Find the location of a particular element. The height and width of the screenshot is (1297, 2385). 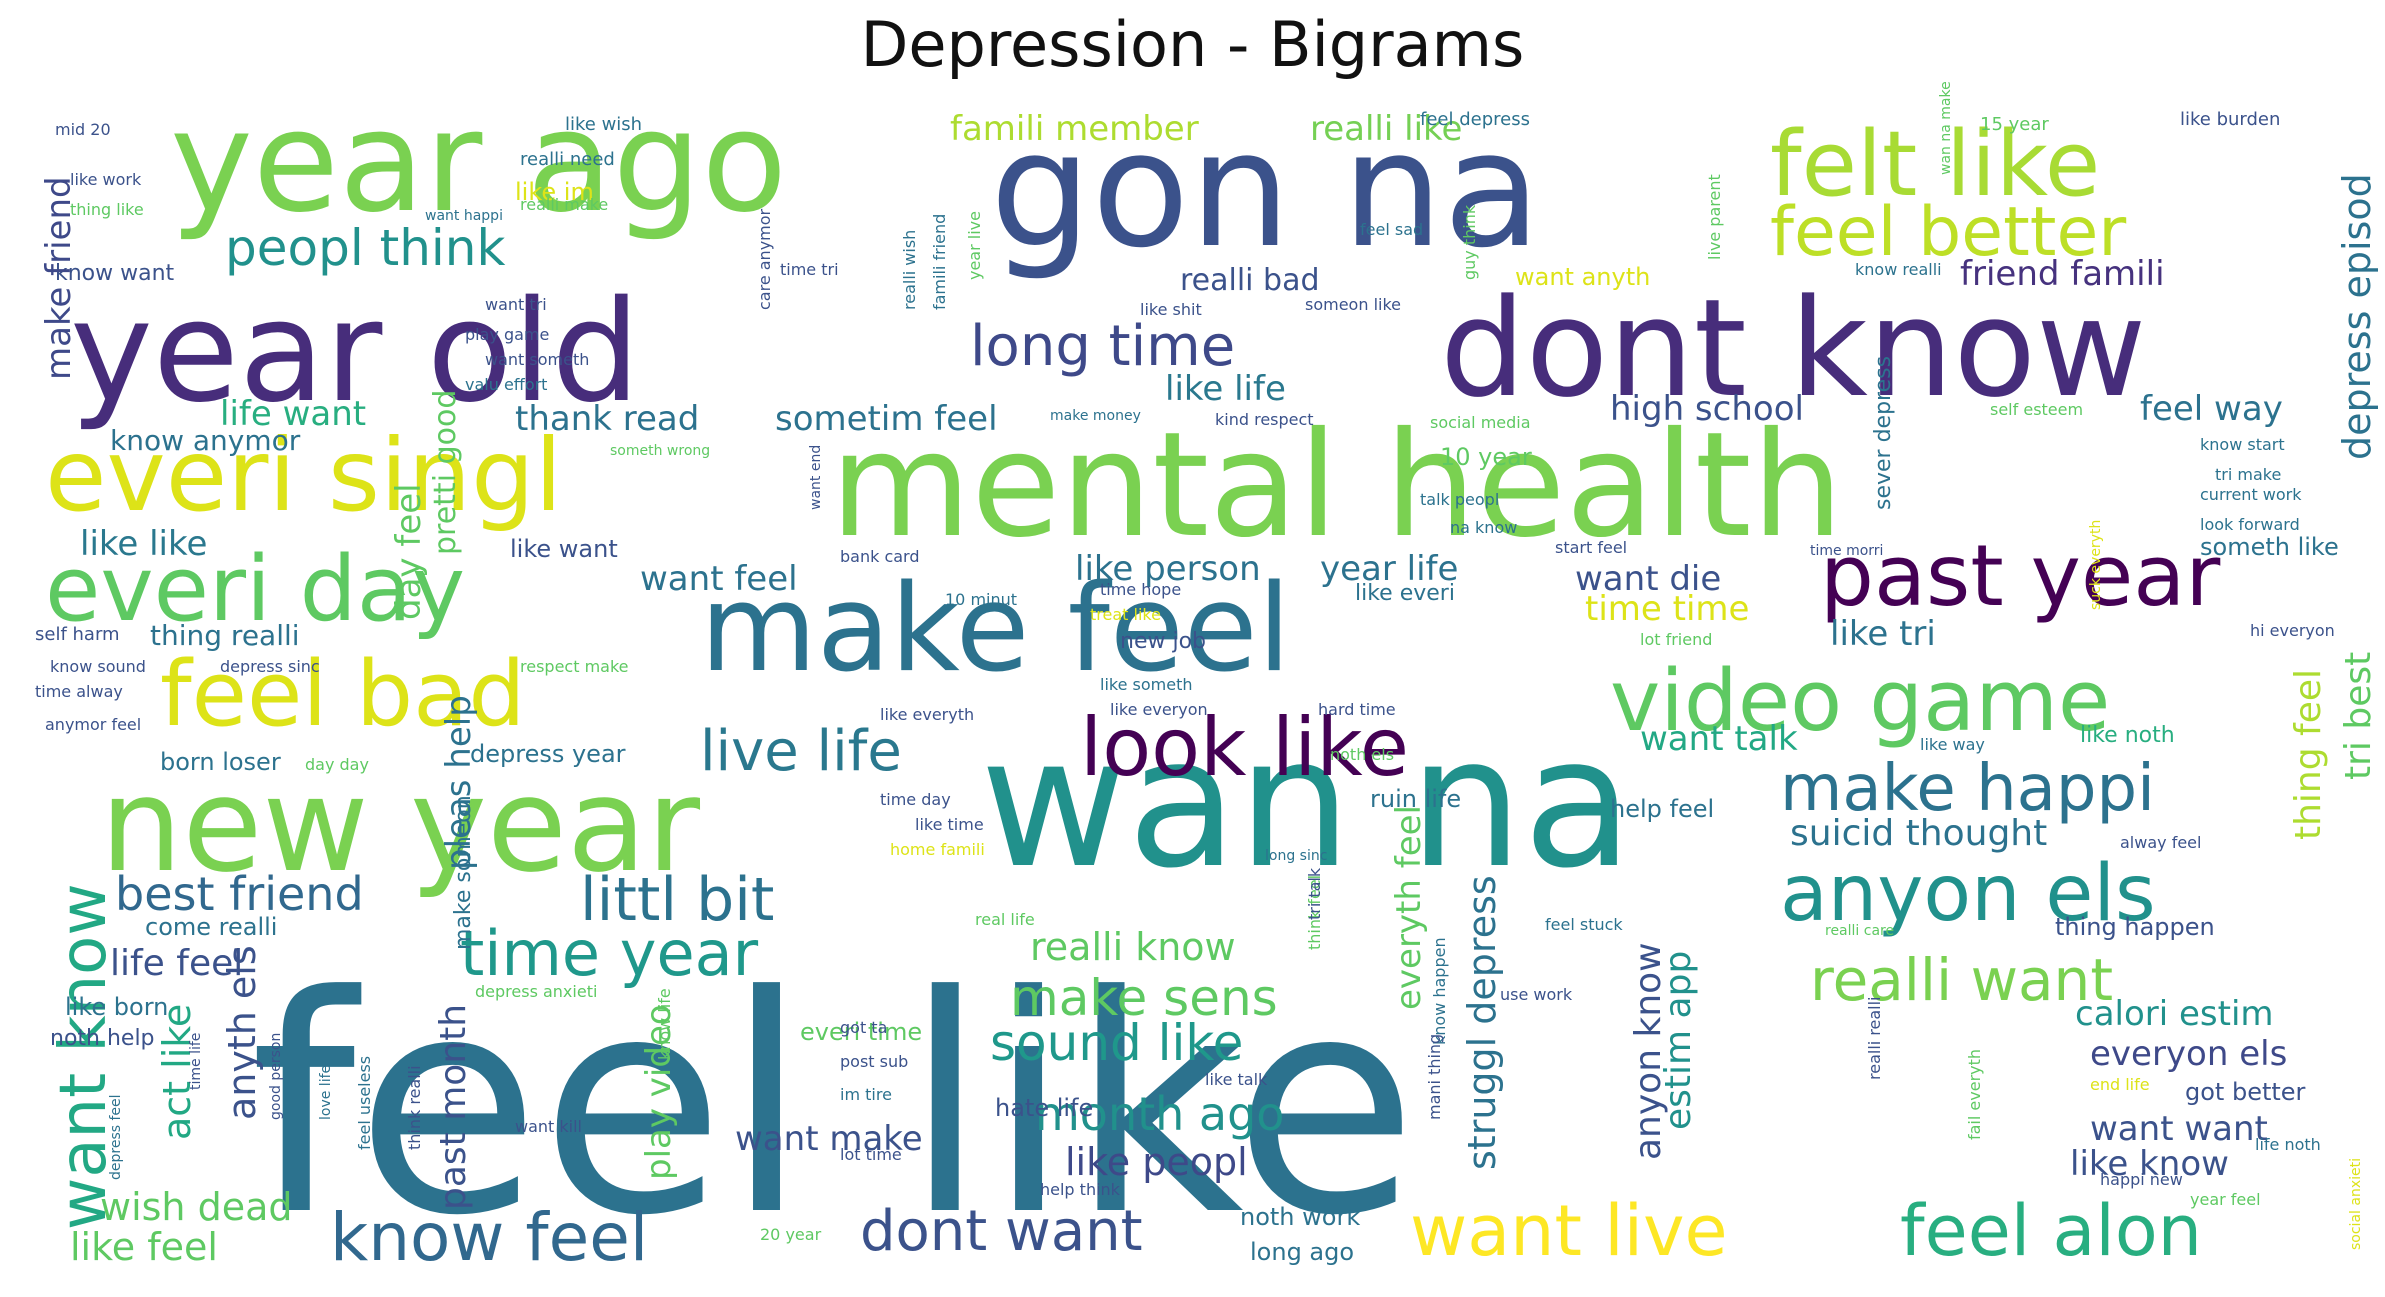

word-thing-realli: thing realli is located at coordinates (225, 635).